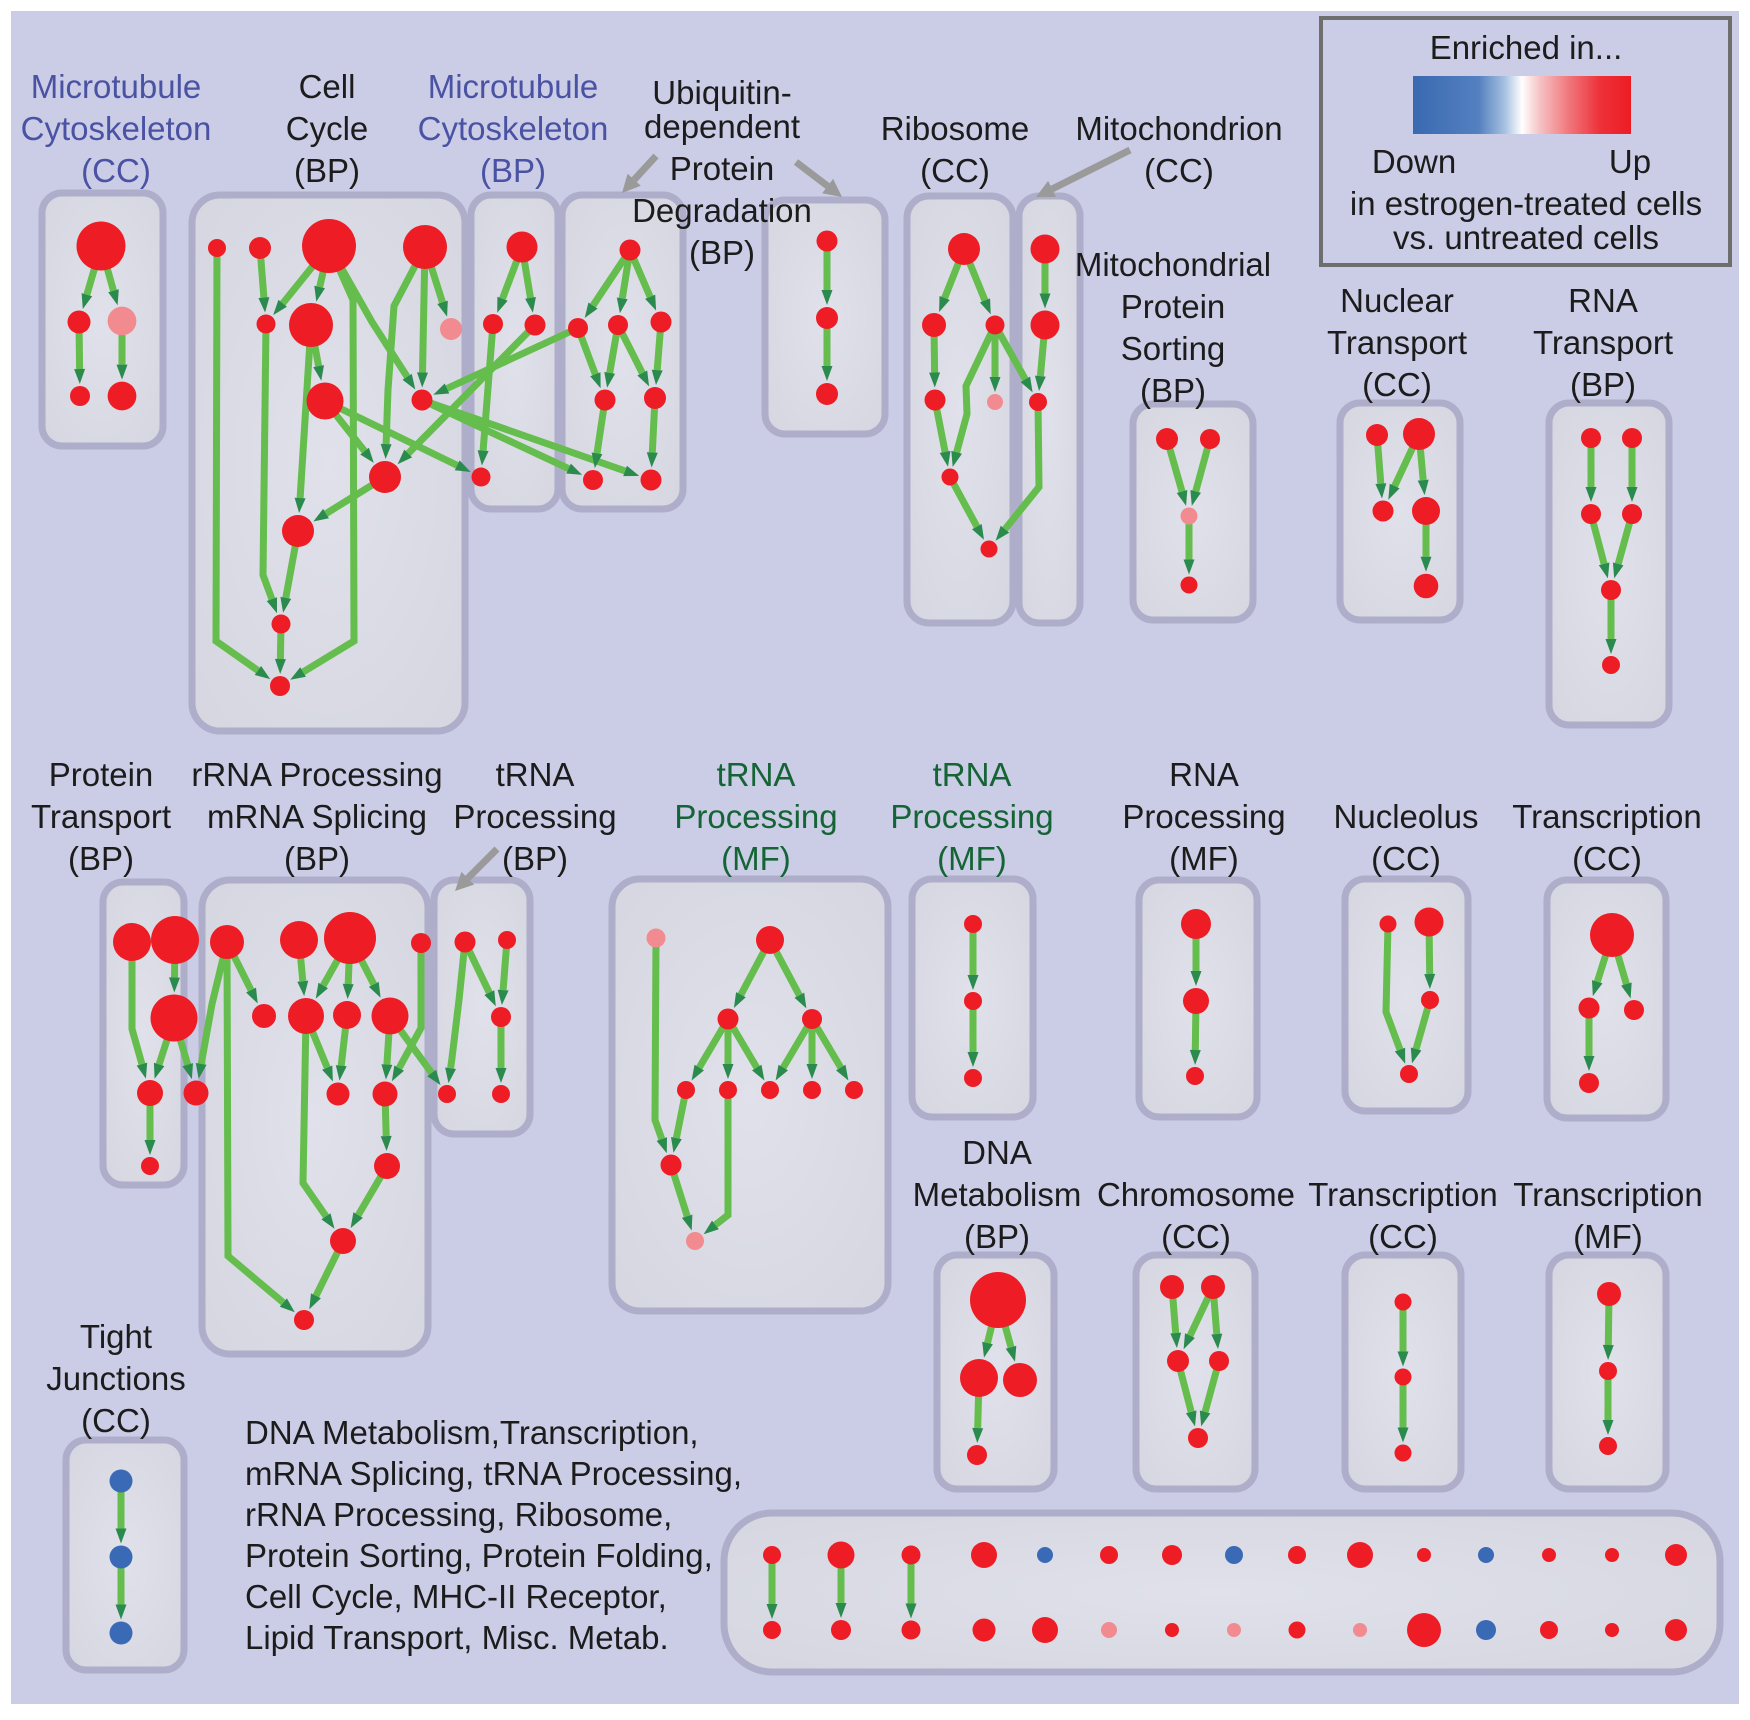  Describe the element at coordinates (1196, 1194) in the screenshot. I see `svg-text: Chromosome` at that location.